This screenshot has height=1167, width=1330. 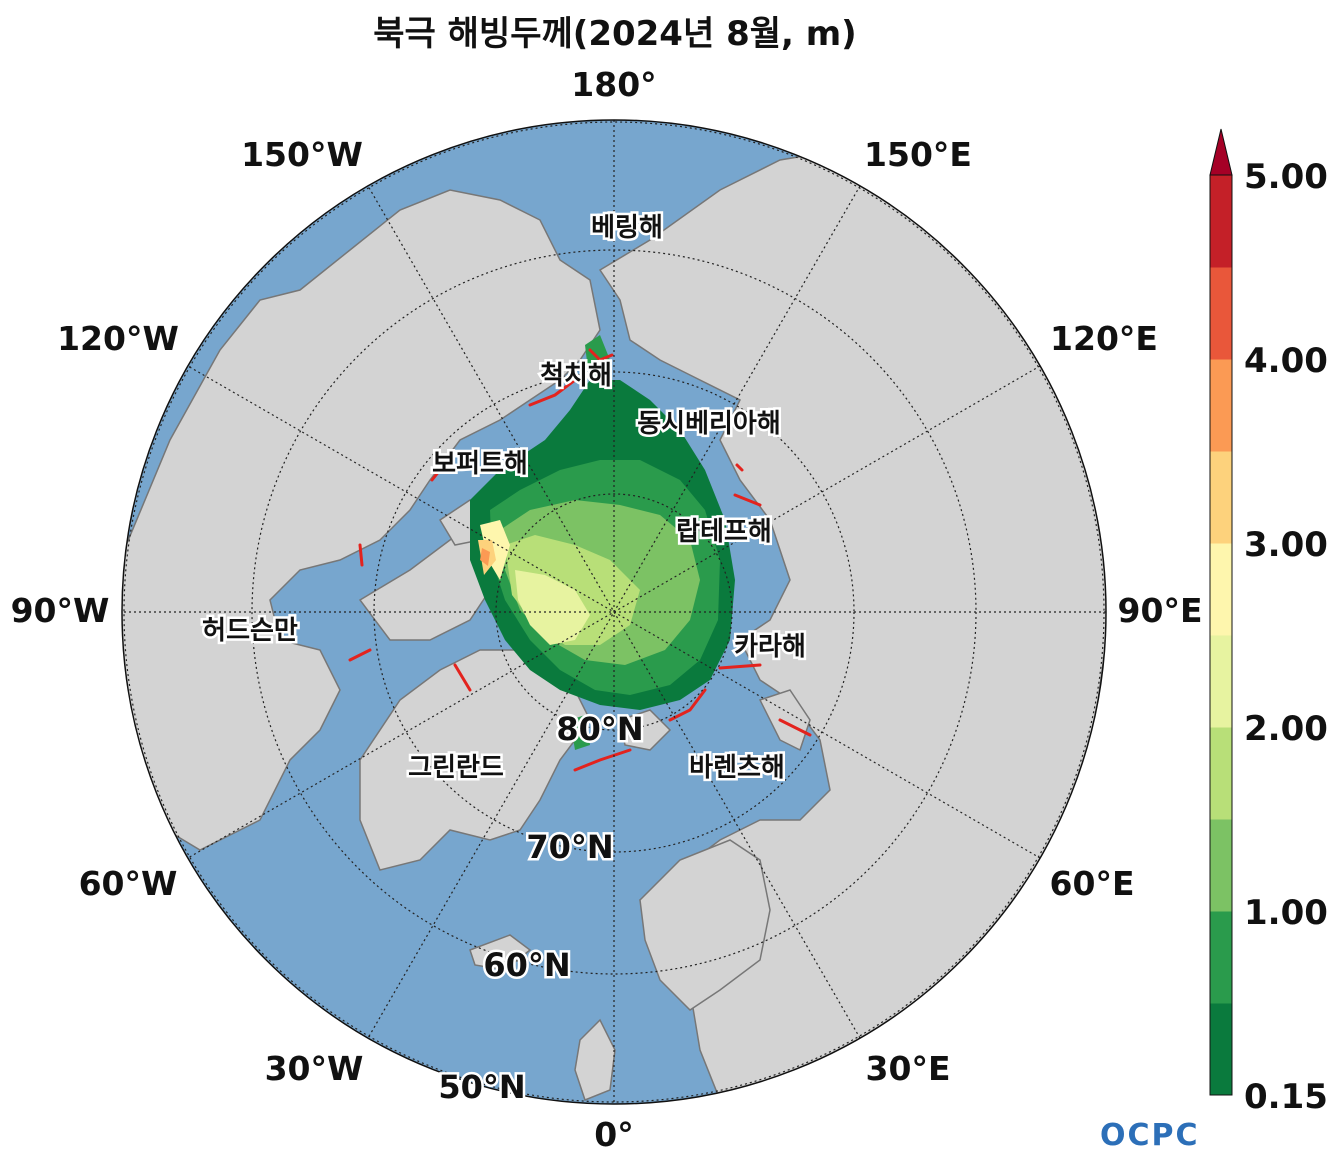 I want to click on lon-label-90e: 90°E, so click(x=1160, y=610).